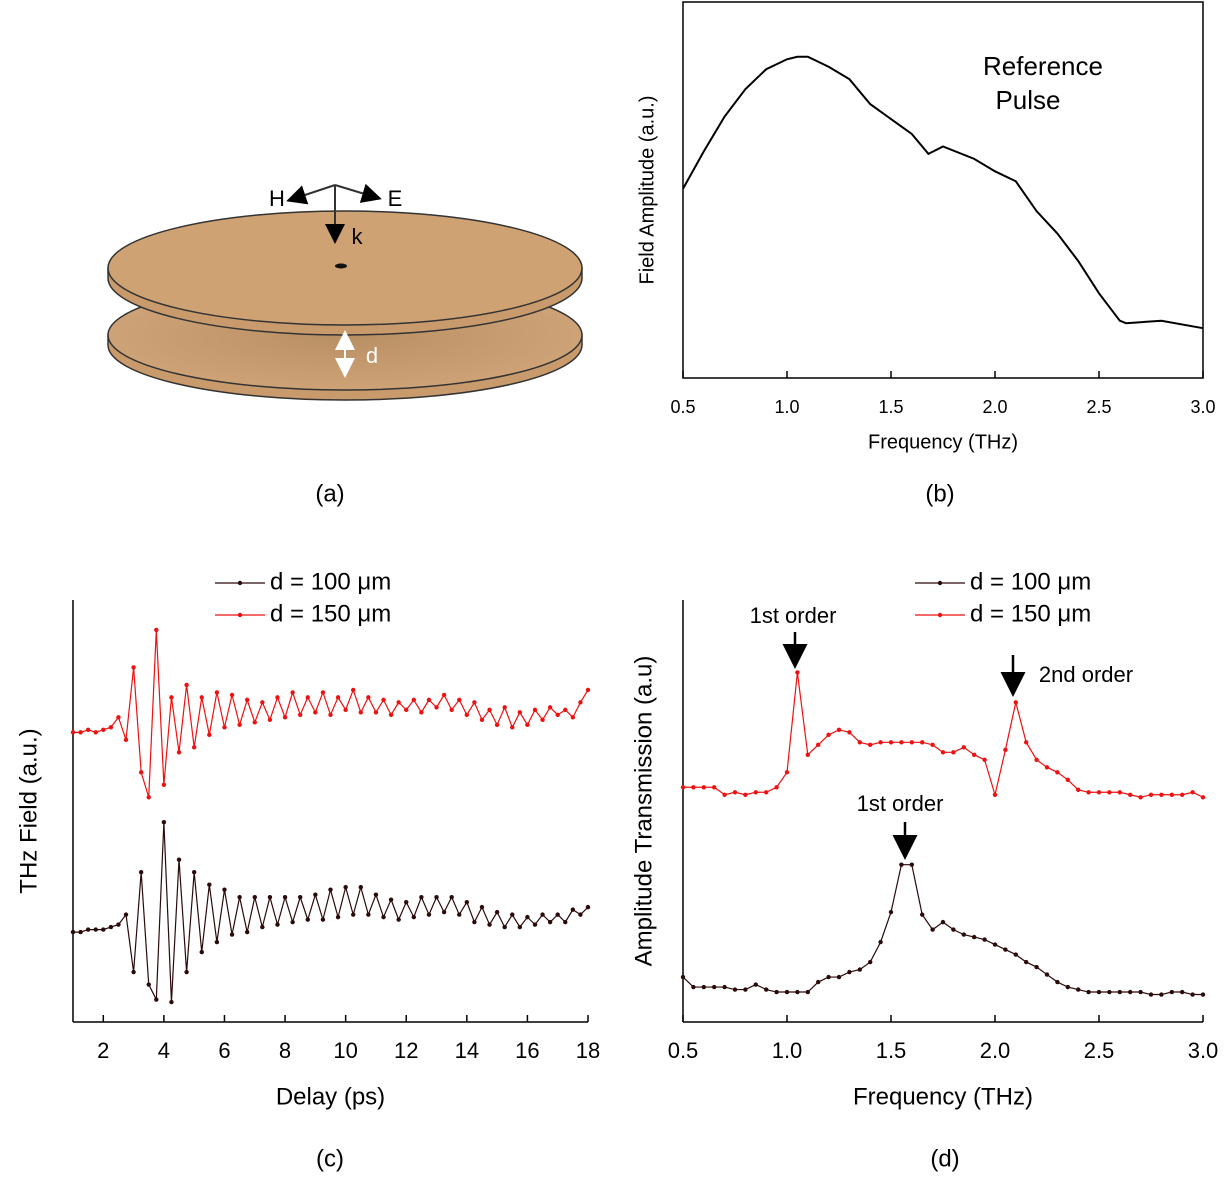 Image resolution: width=1228 pixels, height=1182 pixels. Describe the element at coordinates (944, 1158) in the screenshot. I see `caption: (d)` at that location.